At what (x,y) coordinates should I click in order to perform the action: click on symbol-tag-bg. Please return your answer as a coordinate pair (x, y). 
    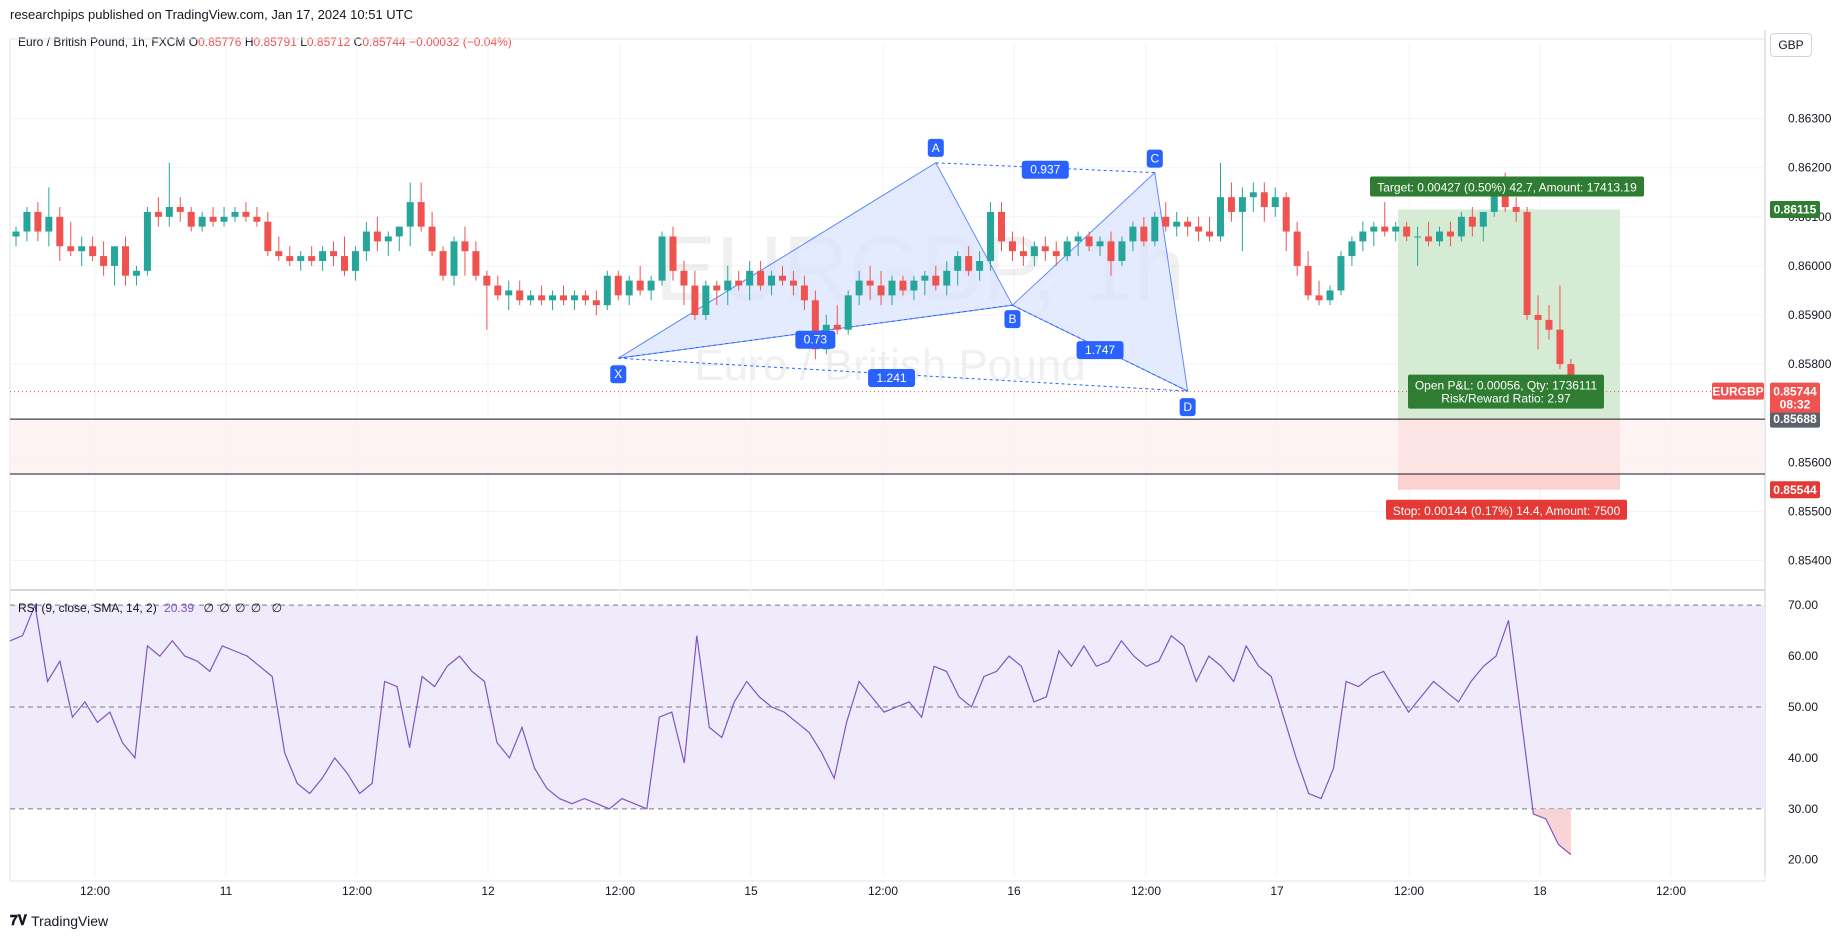
    Looking at the image, I should click on (1738, 391).